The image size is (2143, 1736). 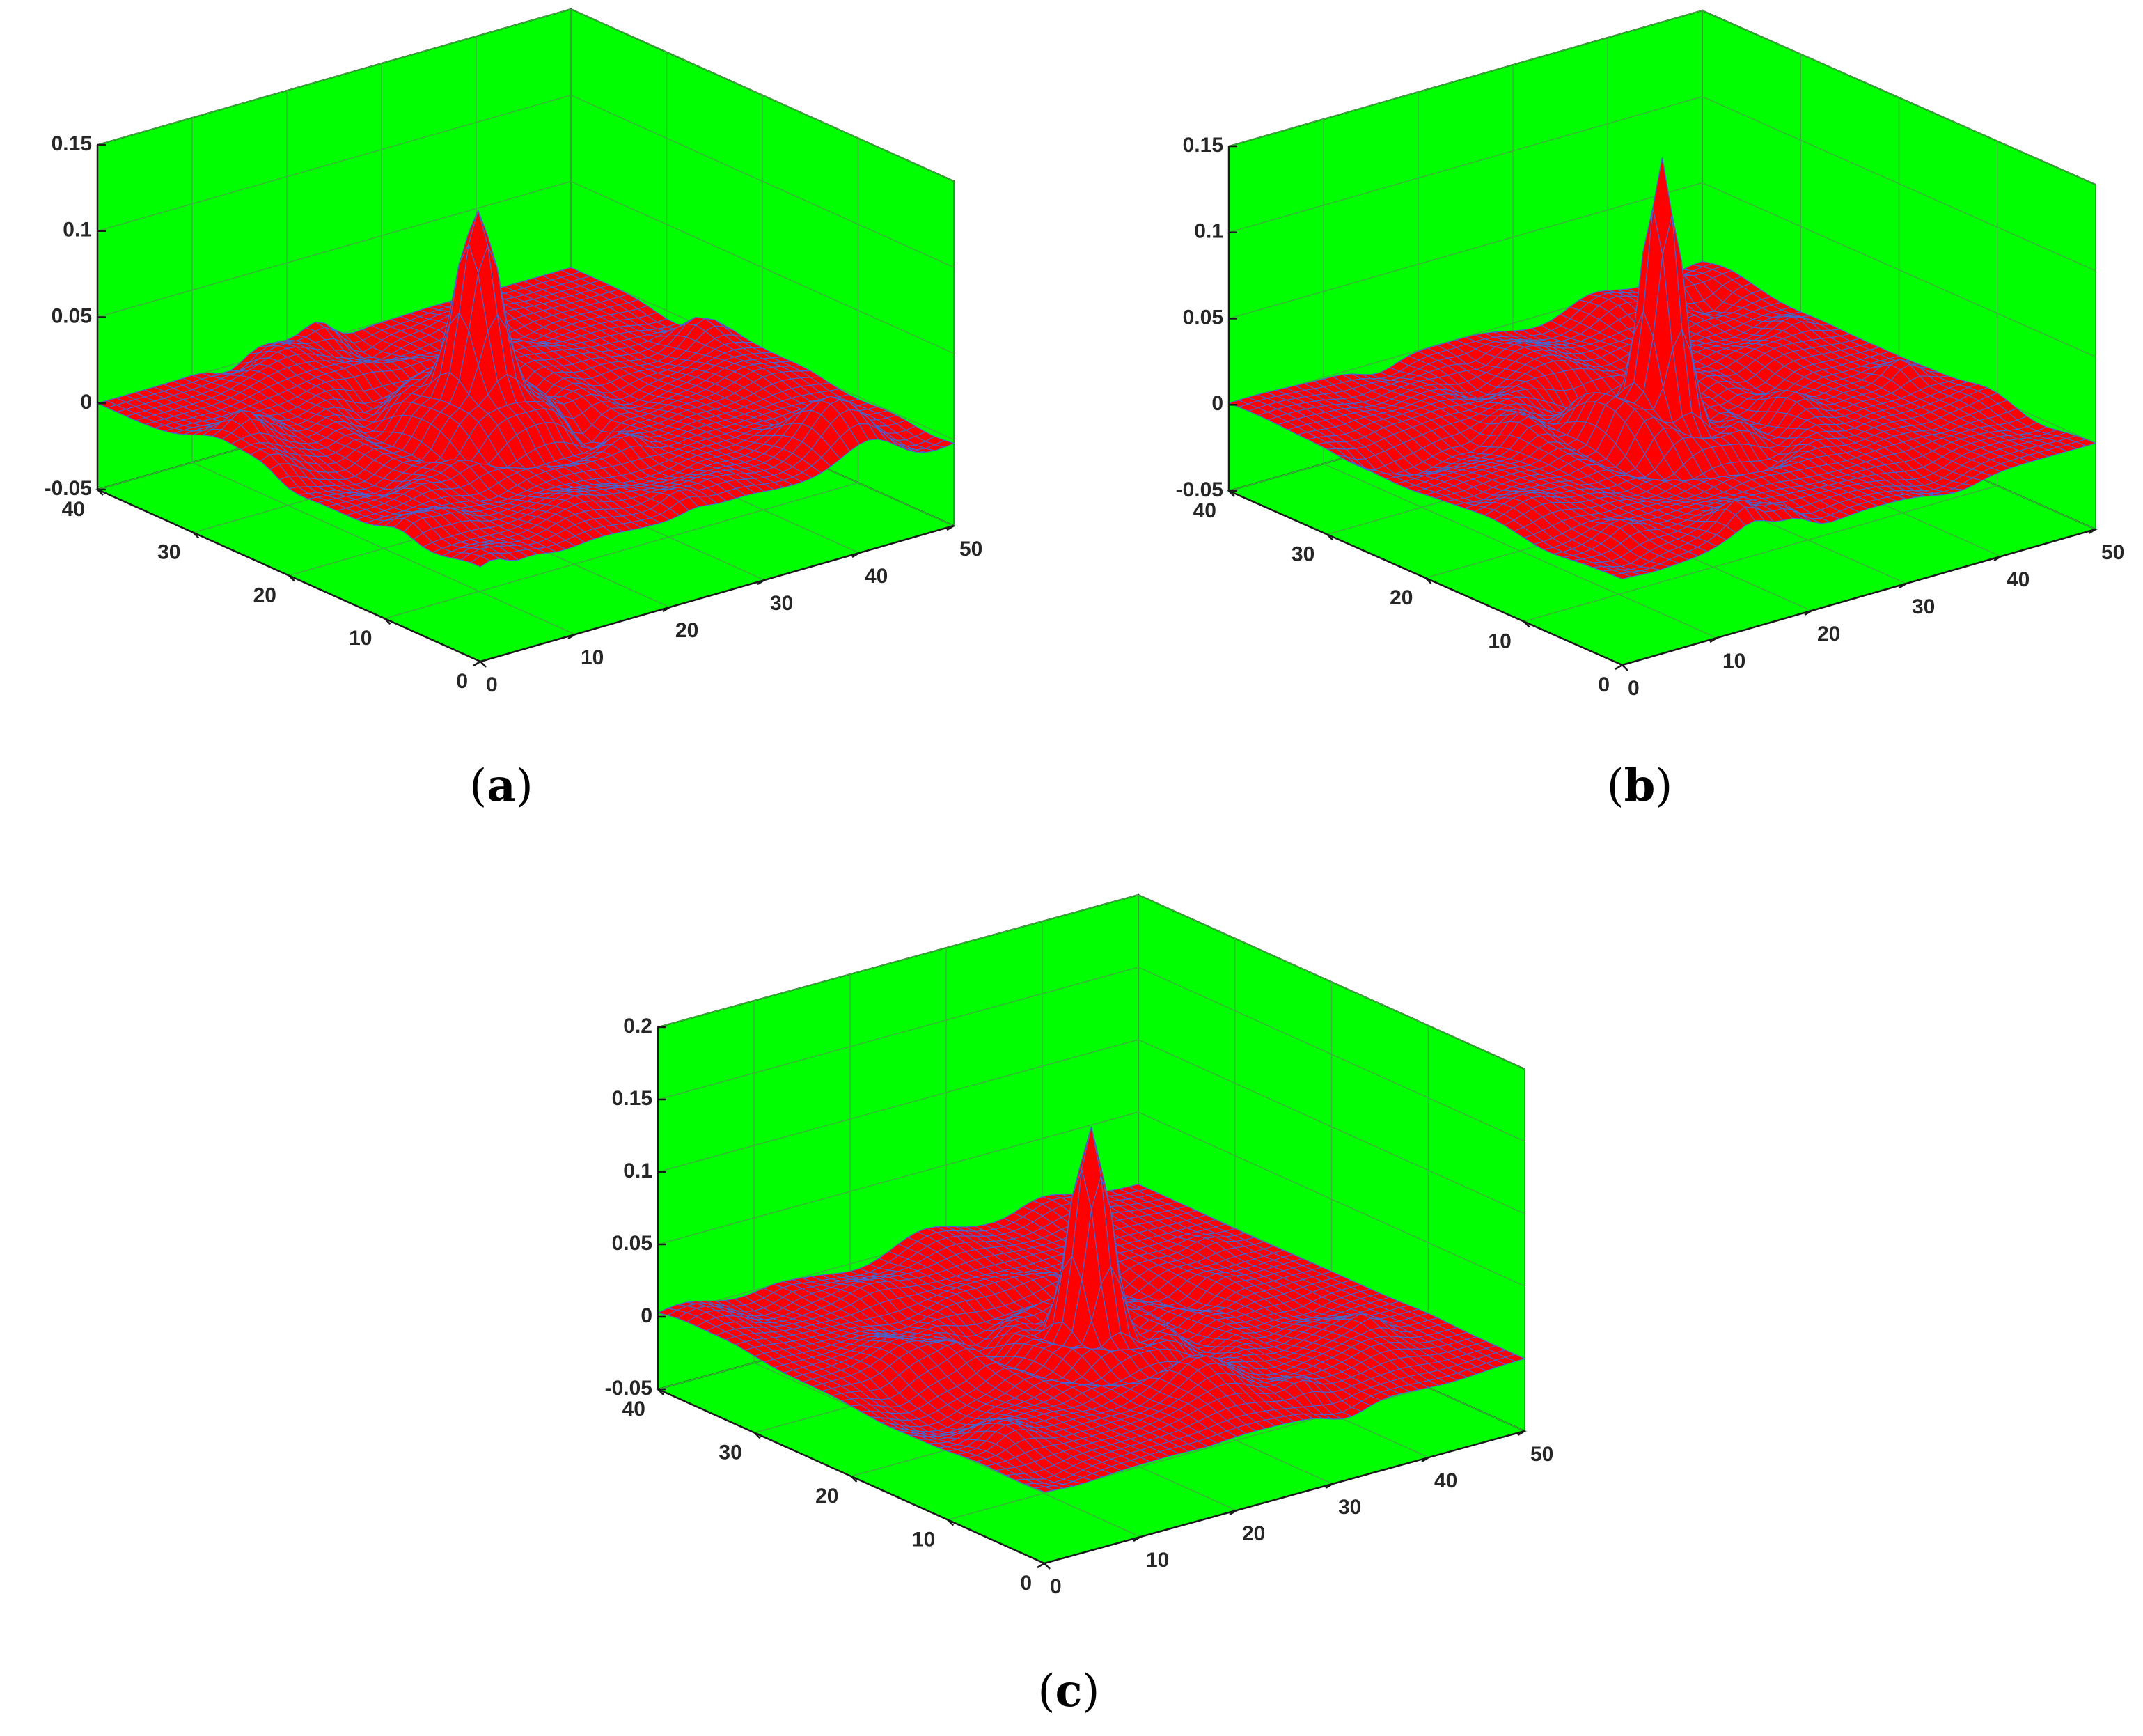 What do you see at coordinates (526, 389) in the screenshot?
I see `surface-mesh` at bounding box center [526, 389].